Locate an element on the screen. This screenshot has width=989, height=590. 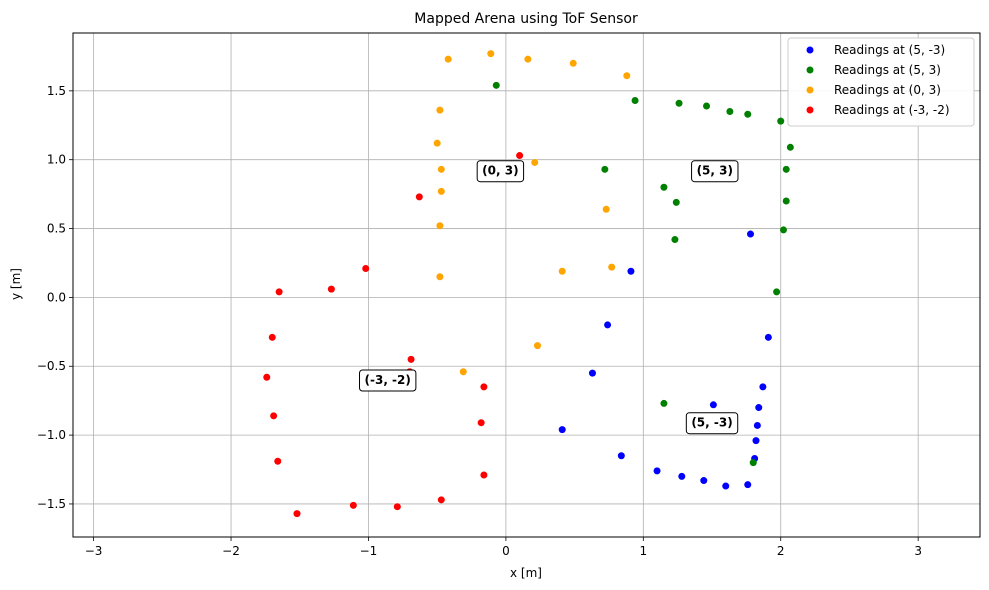
y-tick-label: −0.5 is located at coordinates (51, 366).